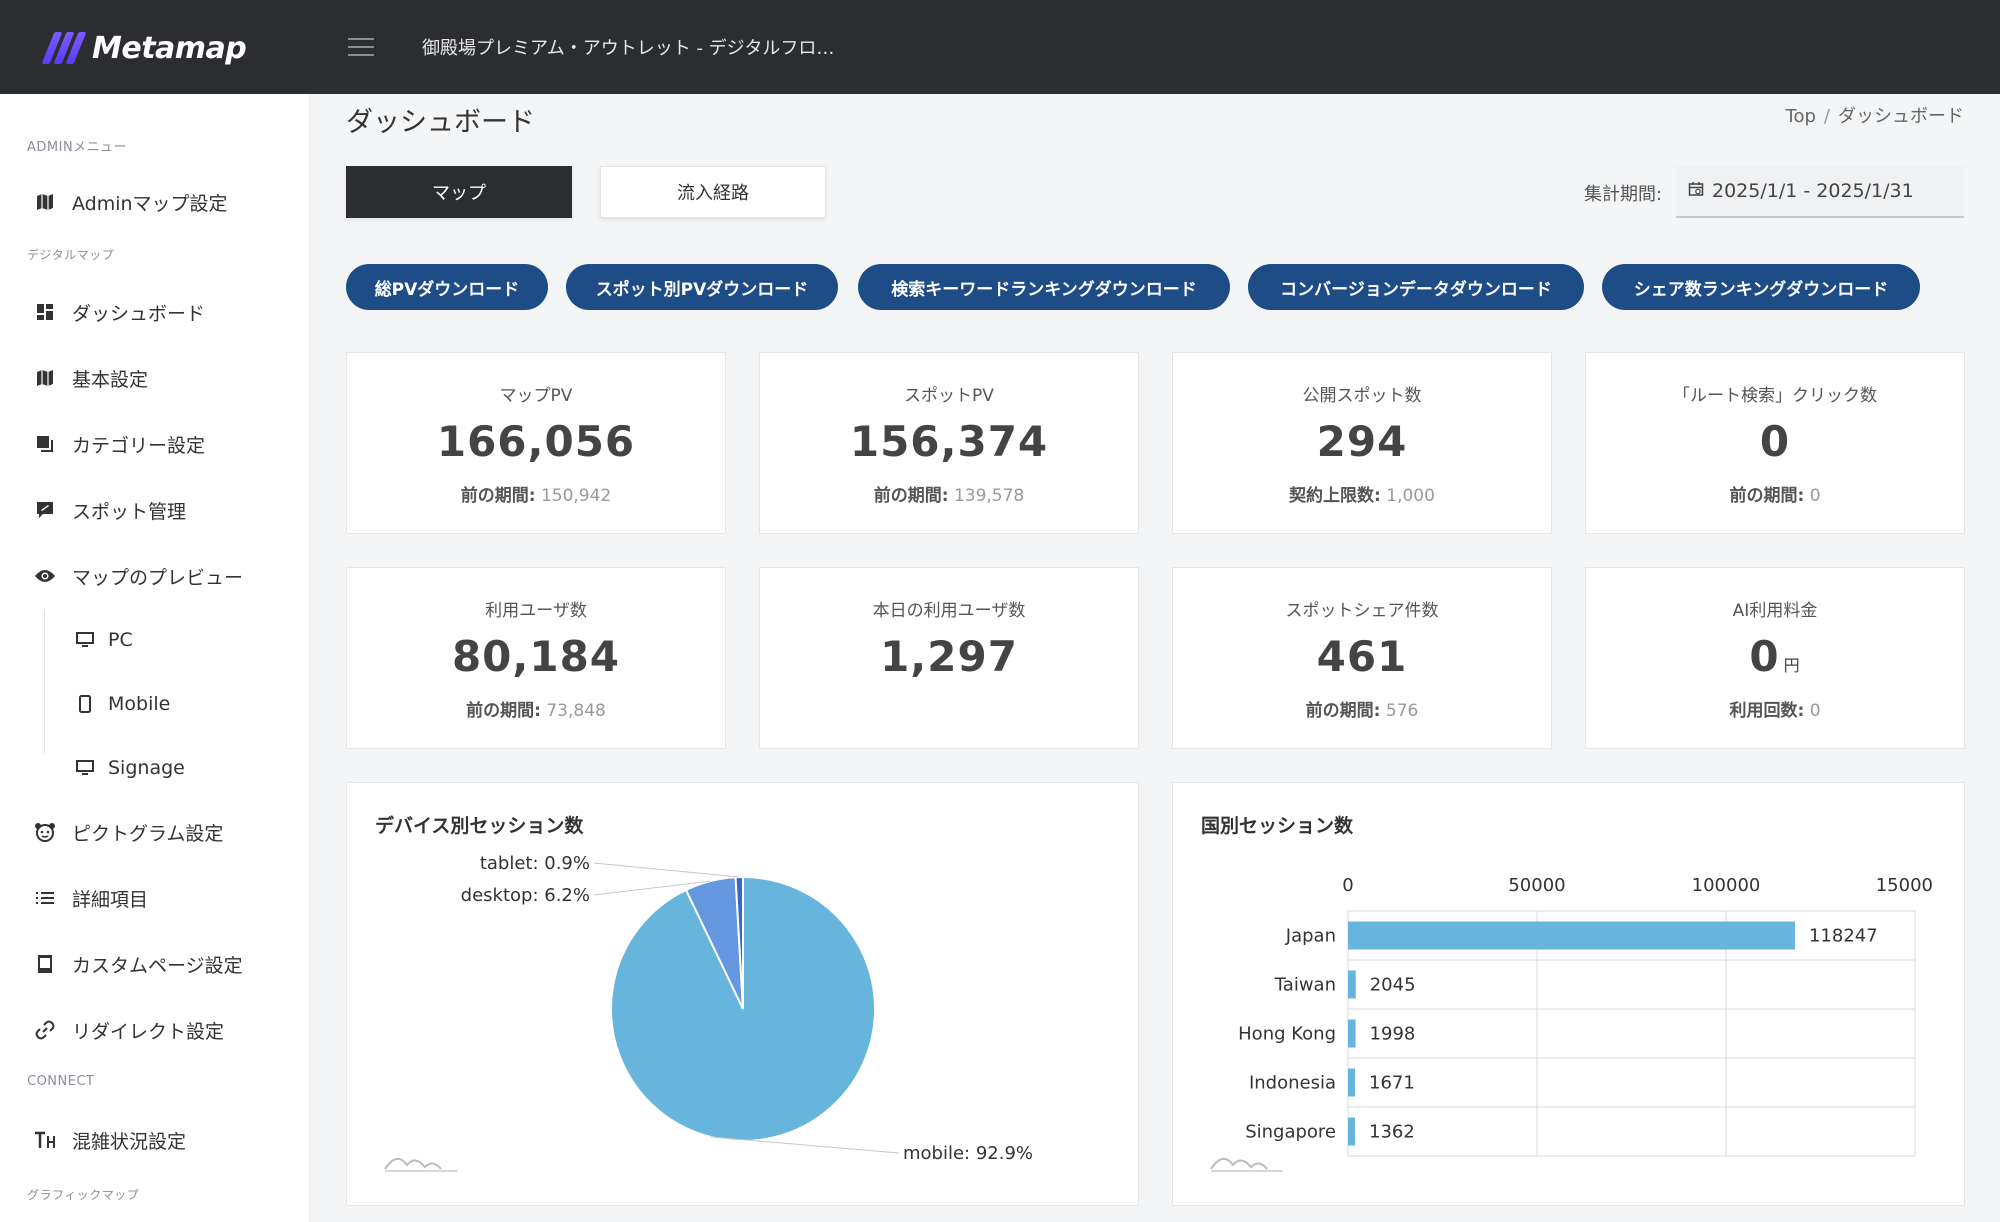 Image resolution: width=2000 pixels, height=1222 pixels. Describe the element at coordinates (1536, 885) in the screenshot. I see `x-tick-label: 50000` at that location.